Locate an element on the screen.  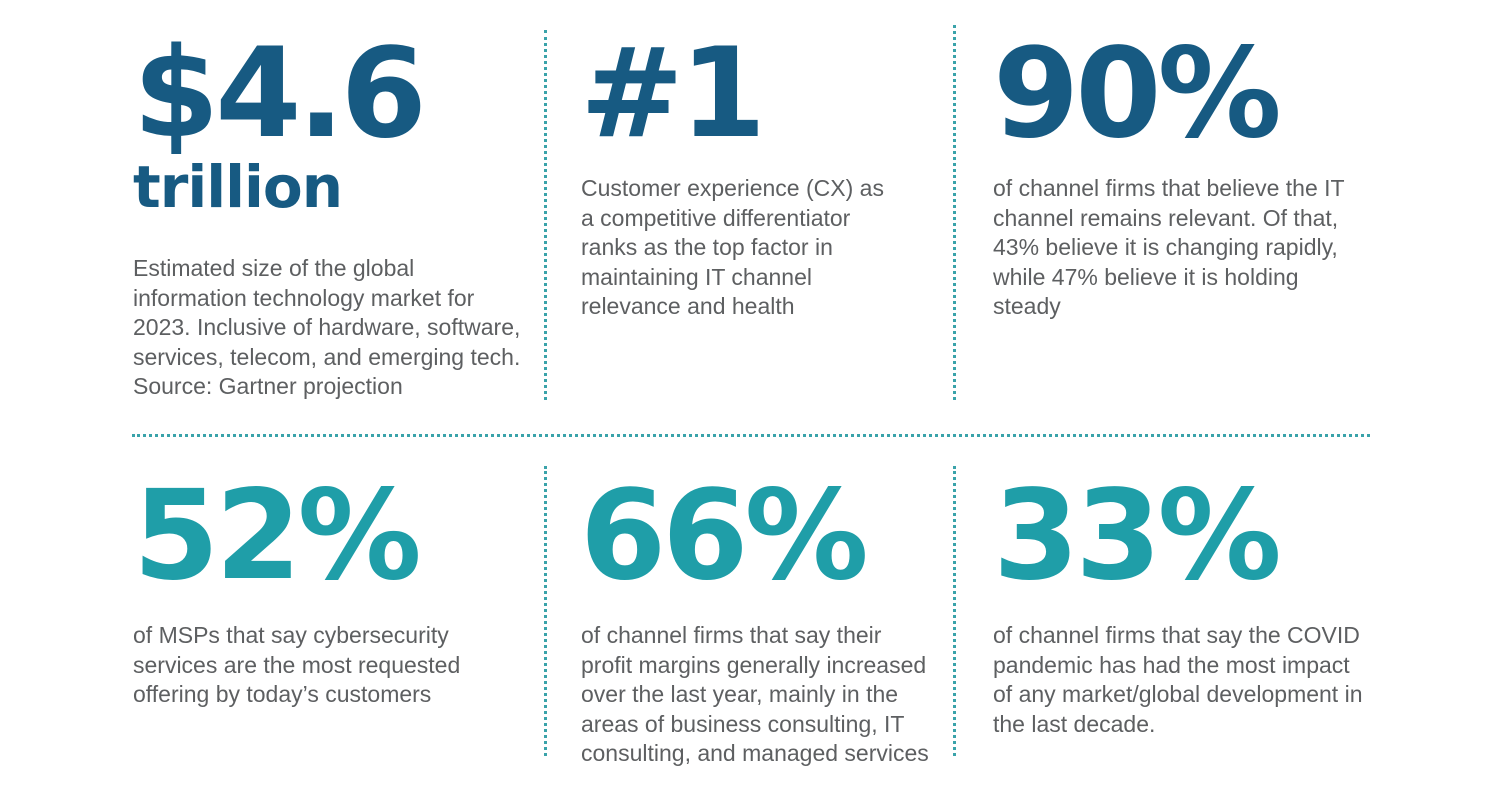
stat-cybersecurity: 52% is located at coordinates (277, 536).